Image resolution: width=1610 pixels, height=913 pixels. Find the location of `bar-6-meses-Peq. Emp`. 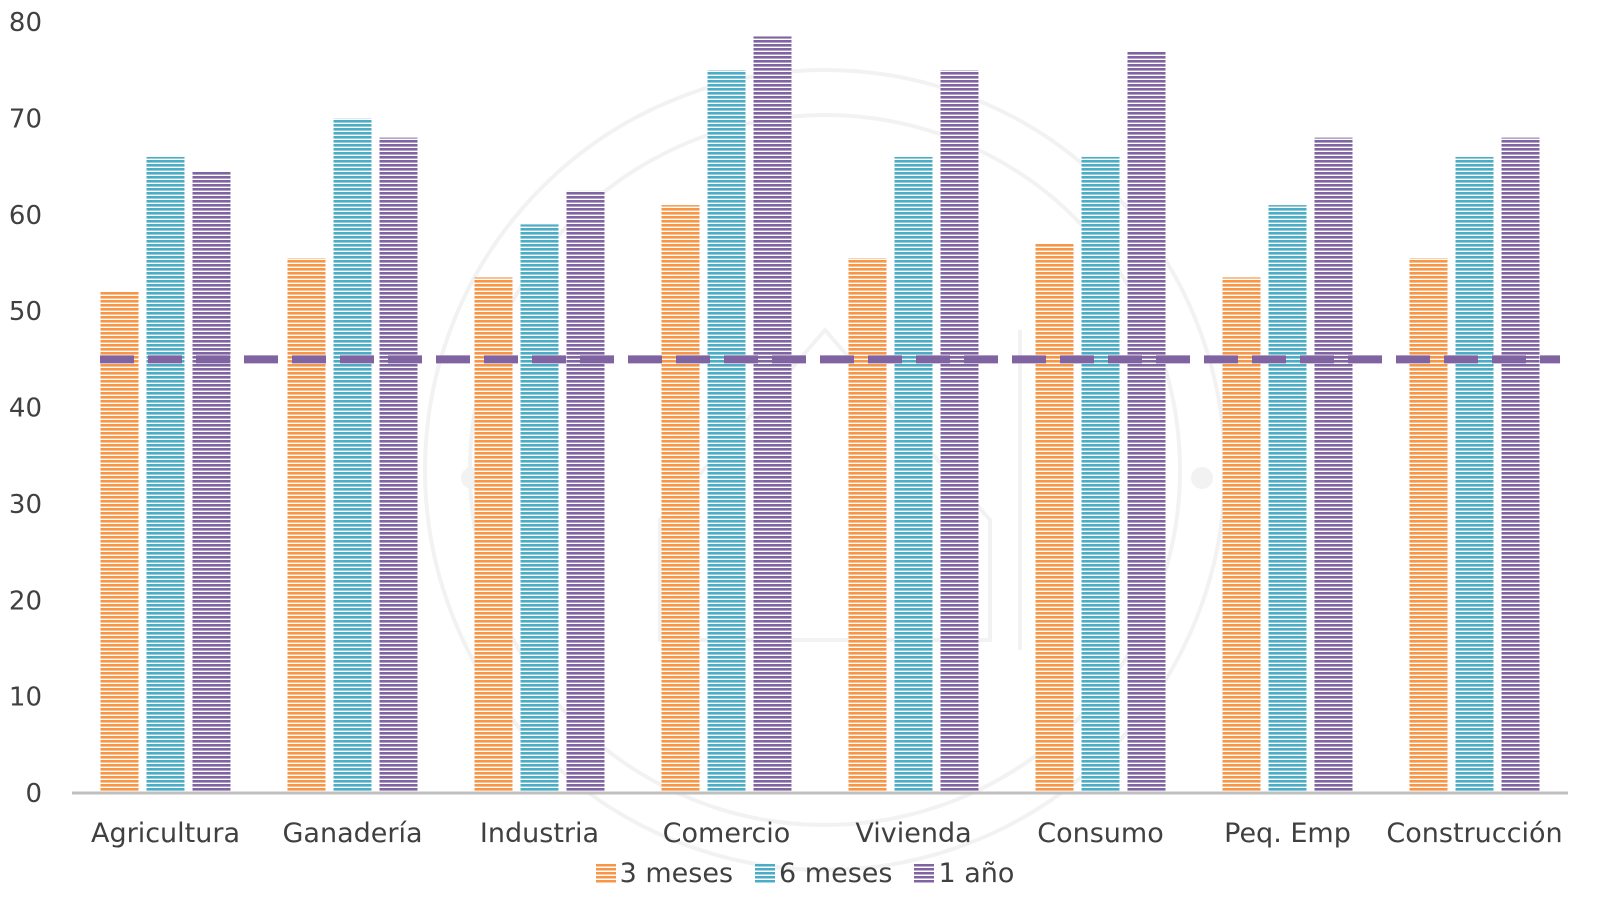

bar-6-meses-Peq. Emp is located at coordinates (1287, 499).